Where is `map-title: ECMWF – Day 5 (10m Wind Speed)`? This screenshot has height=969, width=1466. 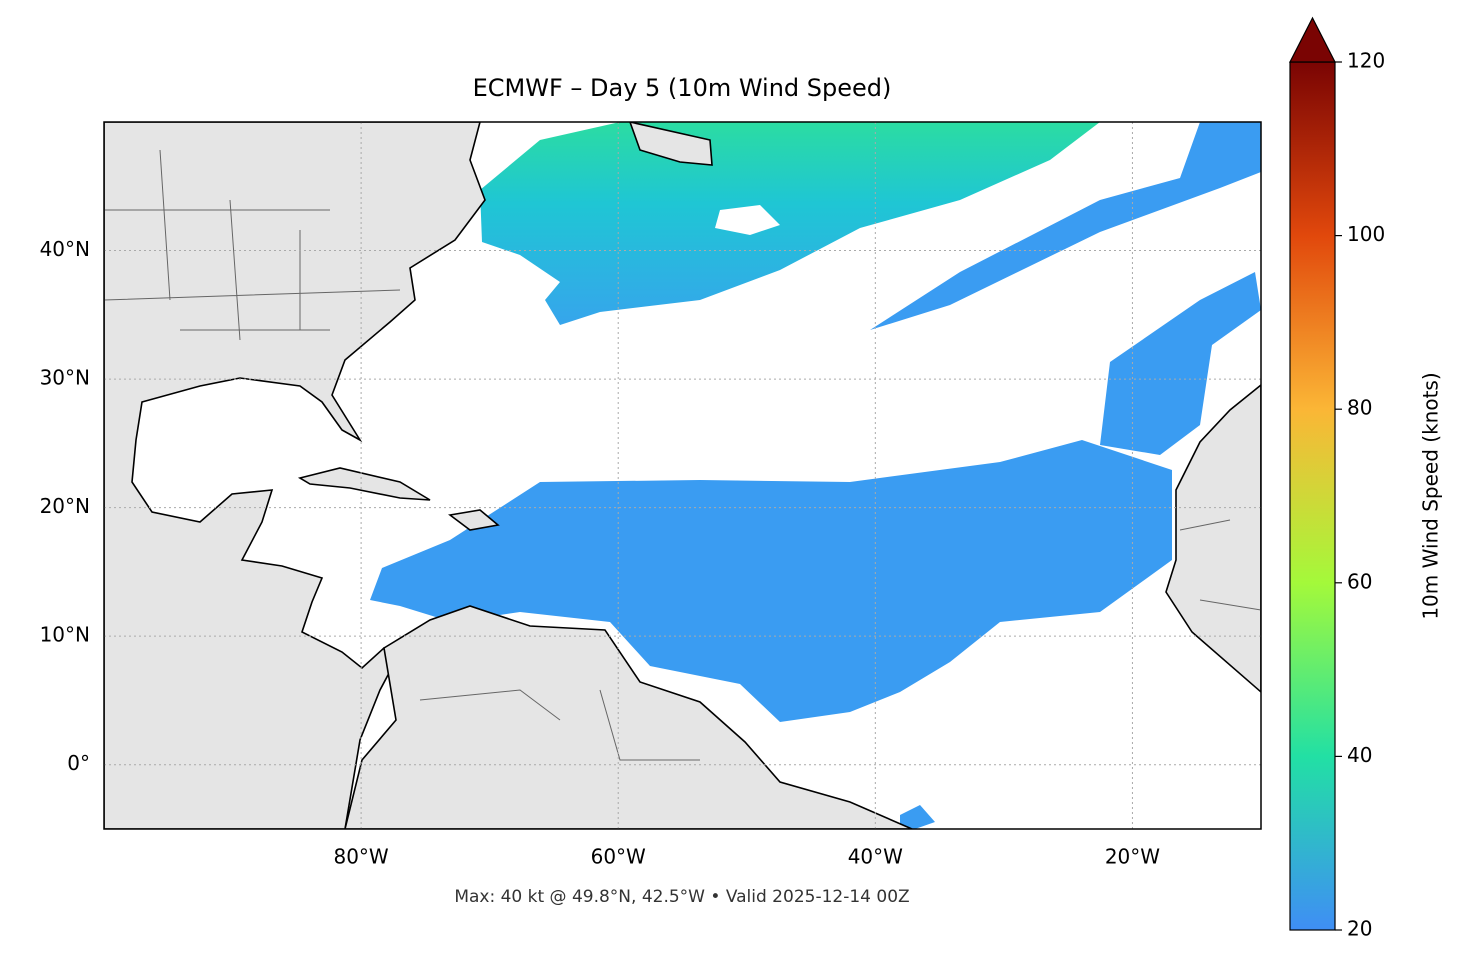
map-title: ECMWF – Day 5 (10m Wind Speed) is located at coordinates (682, 88).